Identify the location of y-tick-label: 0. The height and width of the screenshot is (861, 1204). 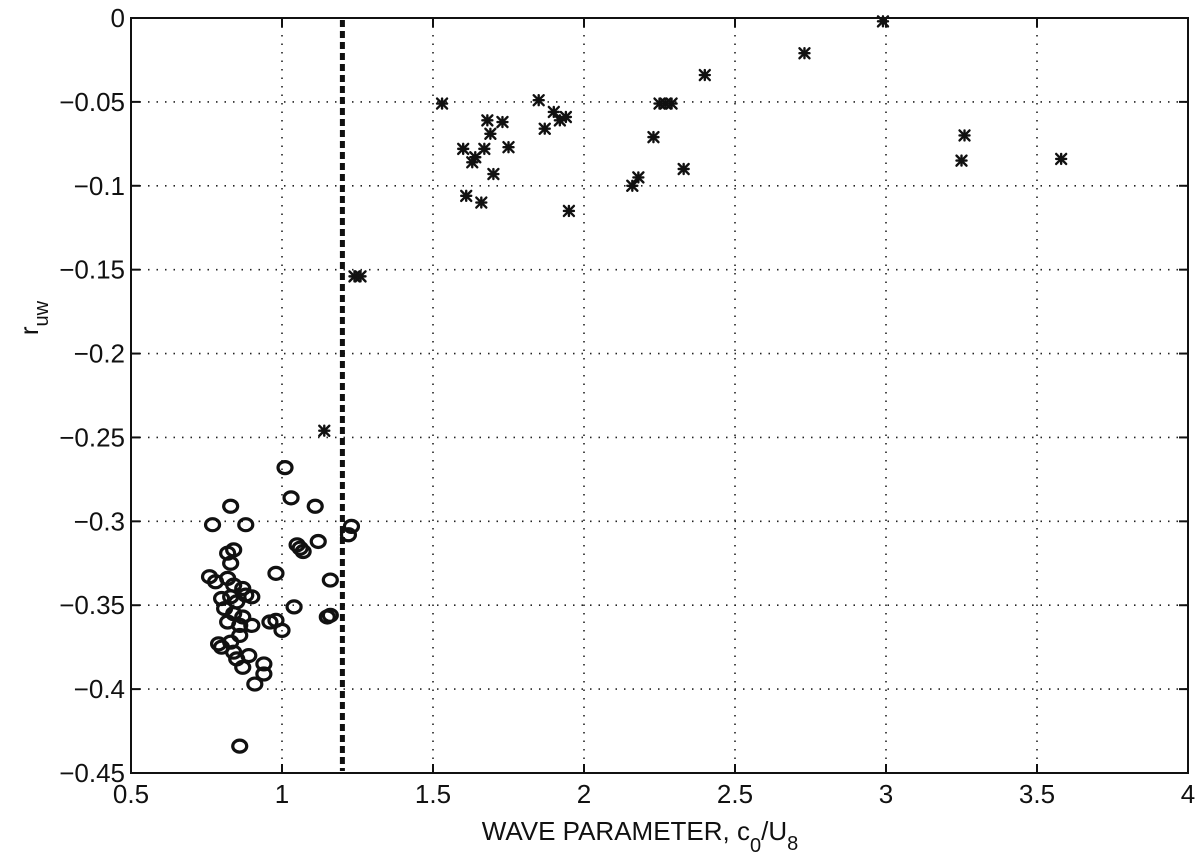
(118, 18).